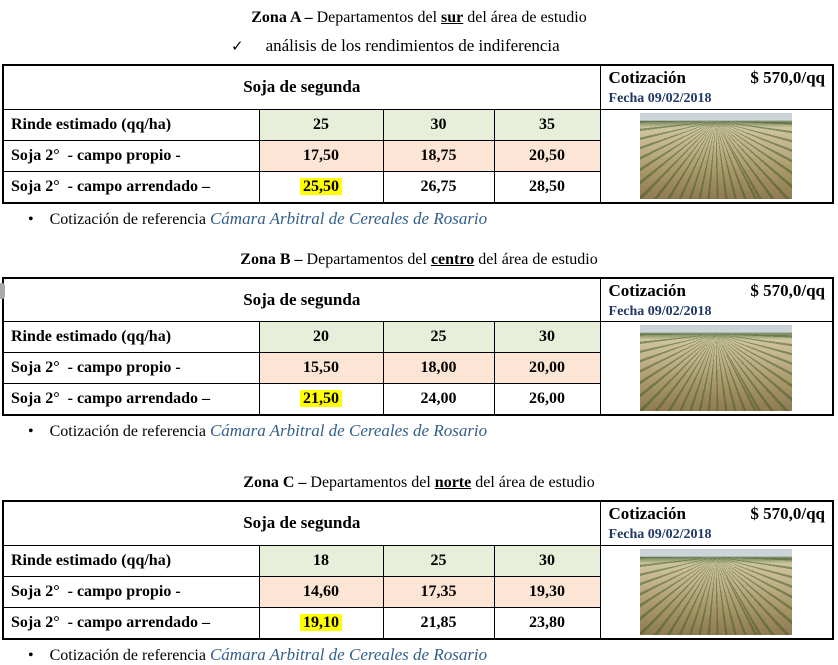 Image resolution: width=838 pixels, height=665 pixels. Describe the element at coordinates (282, 17) in the screenshot. I see `zone-a-title-zone: Zona A –` at that location.